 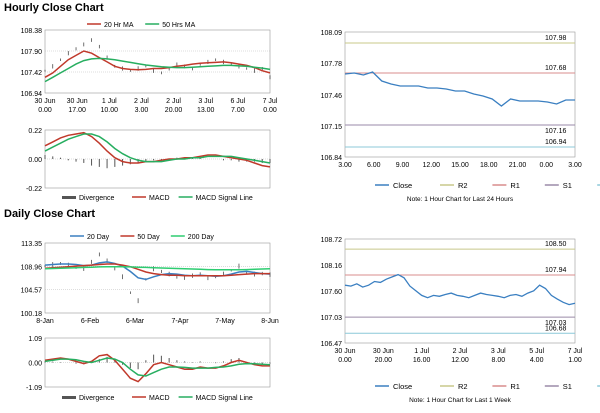 What do you see at coordinates (460, 400) in the screenshot?
I see `daily-week-note: Note: 1 Hour Chart for Last 1 Week` at bounding box center [460, 400].